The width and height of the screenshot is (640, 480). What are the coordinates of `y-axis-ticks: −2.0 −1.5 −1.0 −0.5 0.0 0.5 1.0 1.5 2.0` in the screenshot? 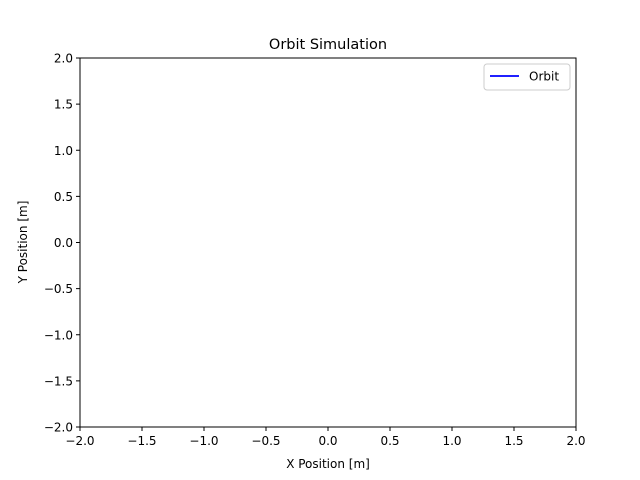 It's located at (62, 243).